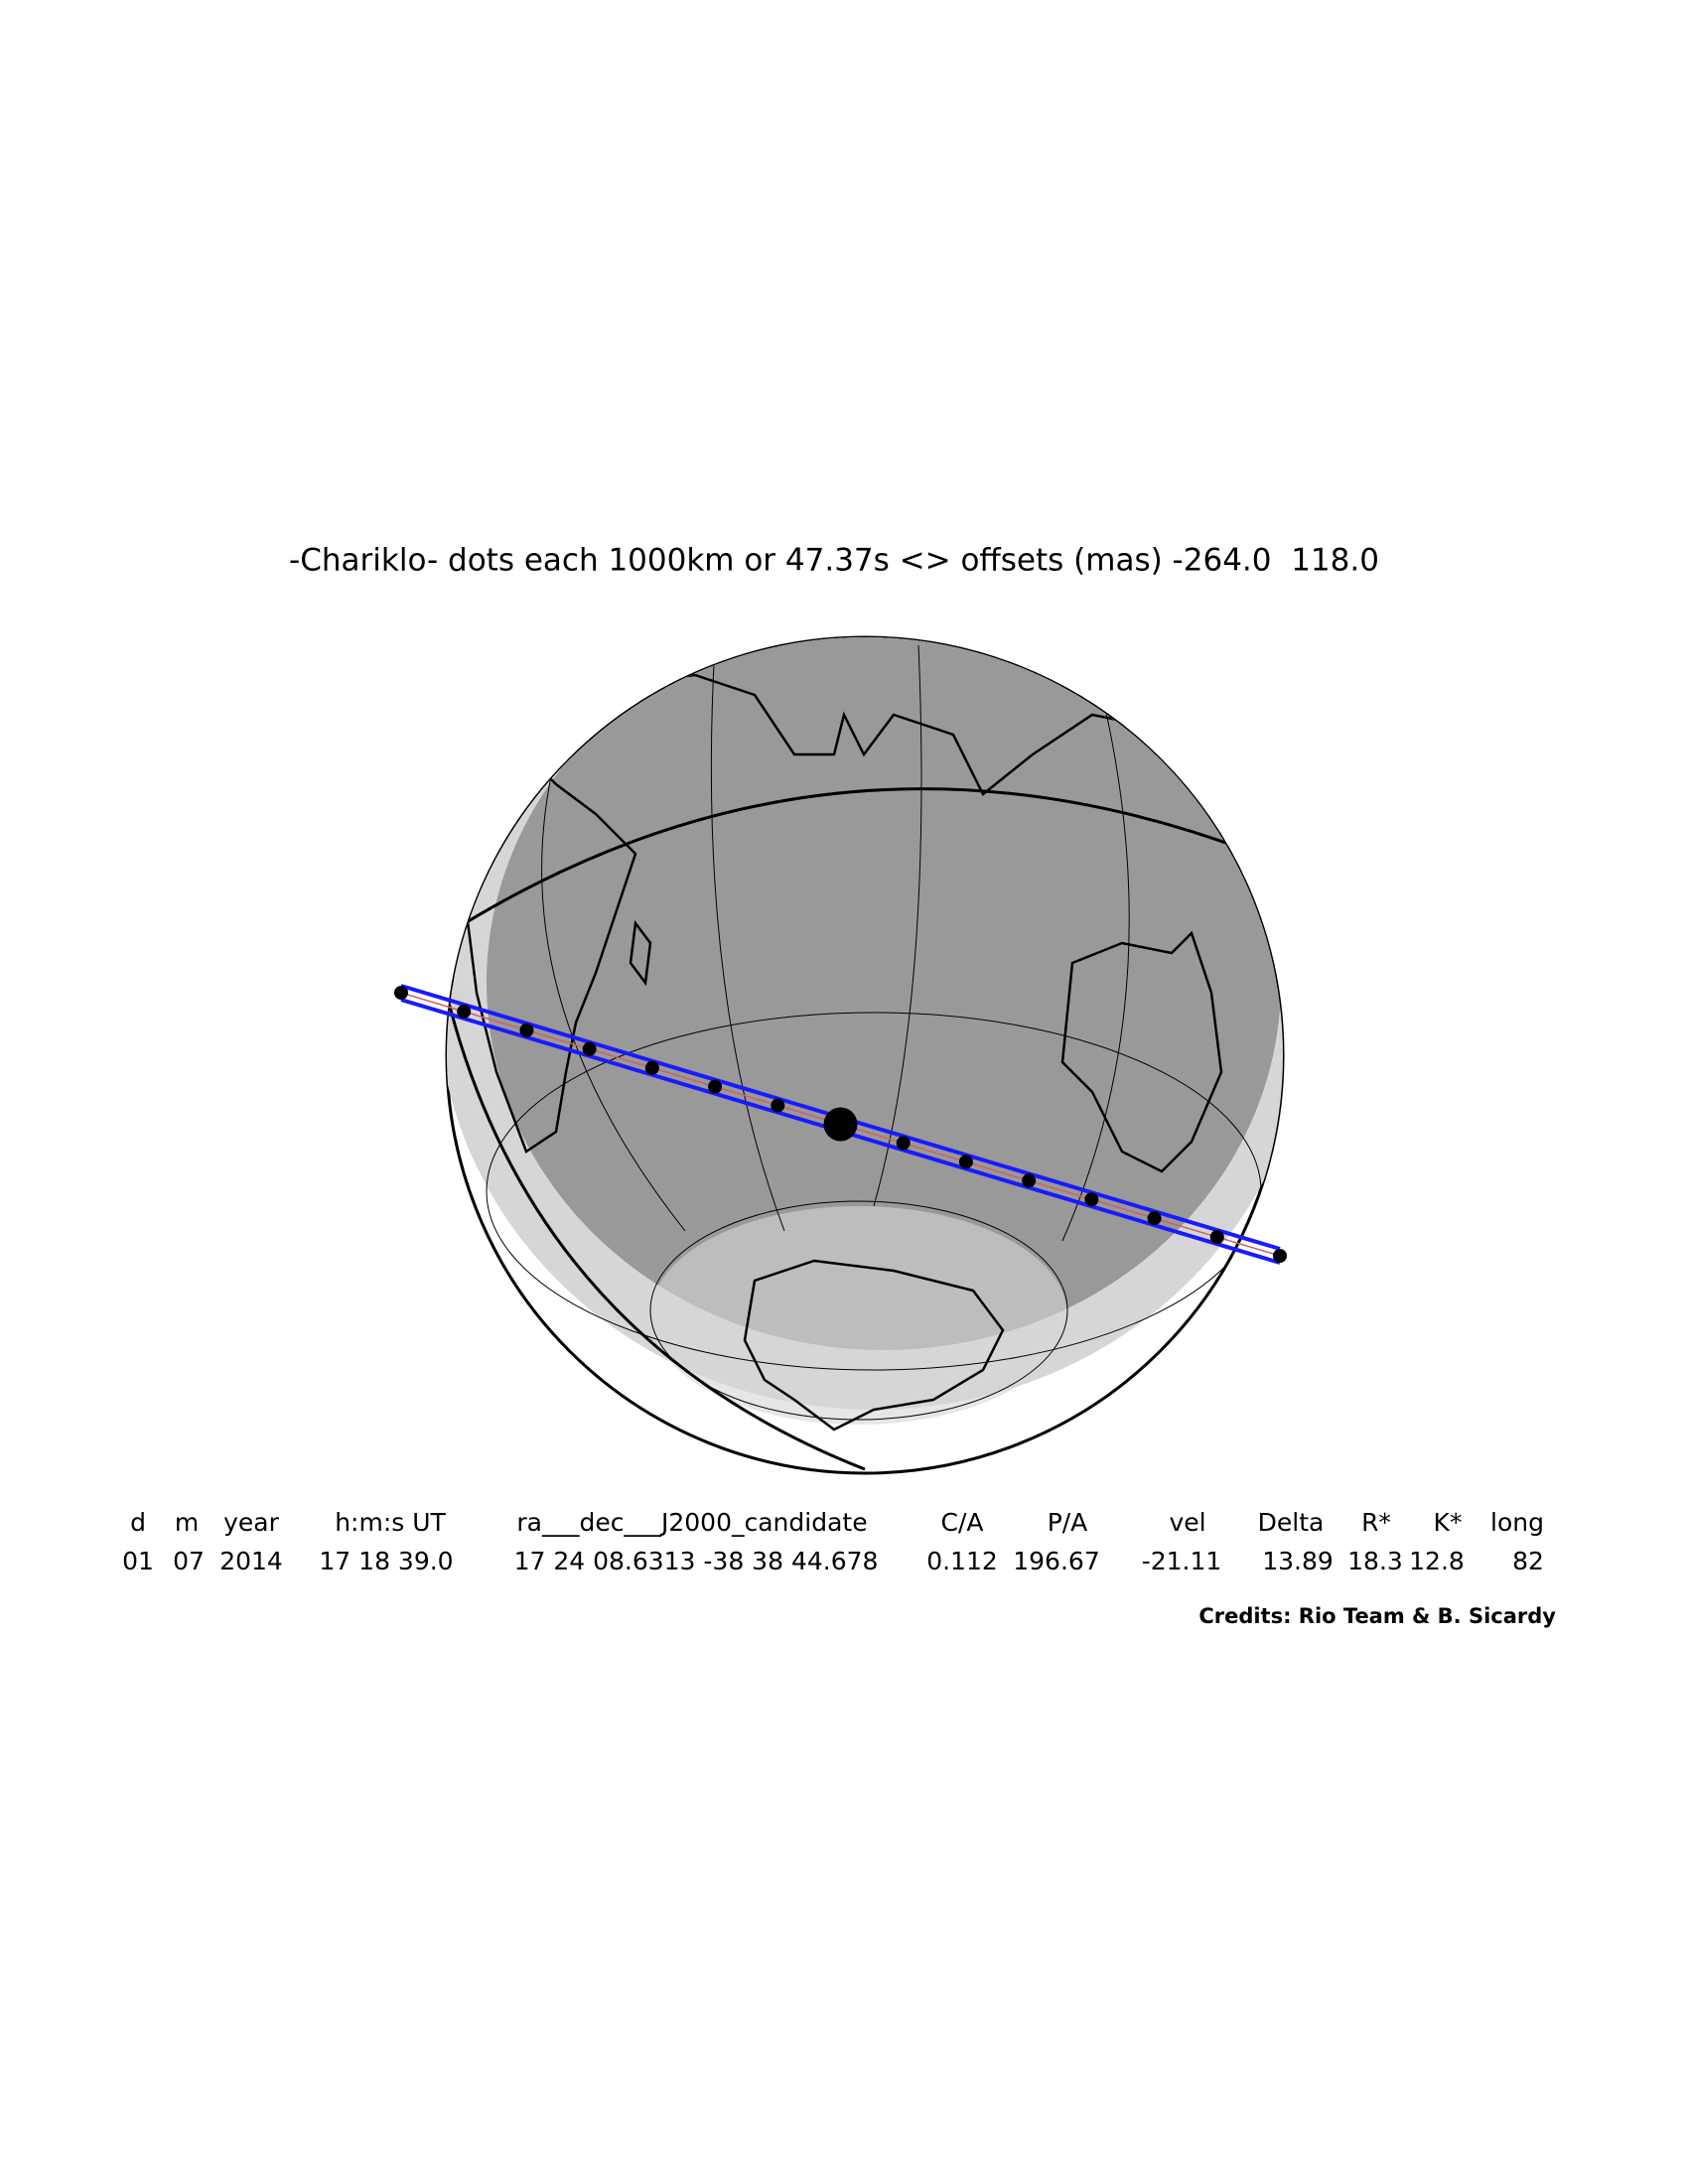 This screenshot has height=2184, width=1688. Describe the element at coordinates (1448, 1522) in the screenshot. I see `table-header-cell: K*` at that location.